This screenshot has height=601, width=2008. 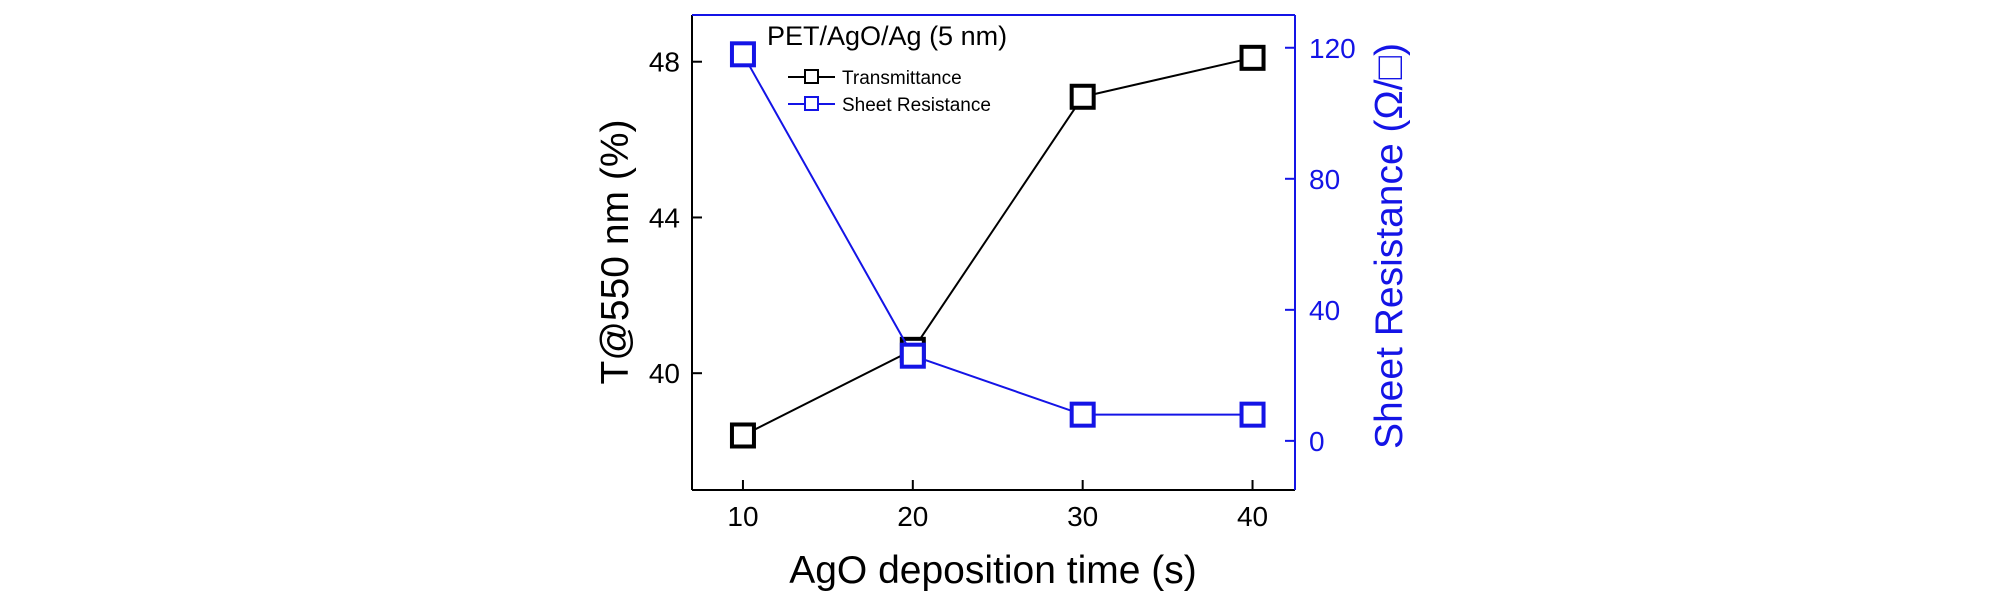 What do you see at coordinates (993, 570) in the screenshot?
I see `x-axis-label: AgO deposition time (s)` at bounding box center [993, 570].